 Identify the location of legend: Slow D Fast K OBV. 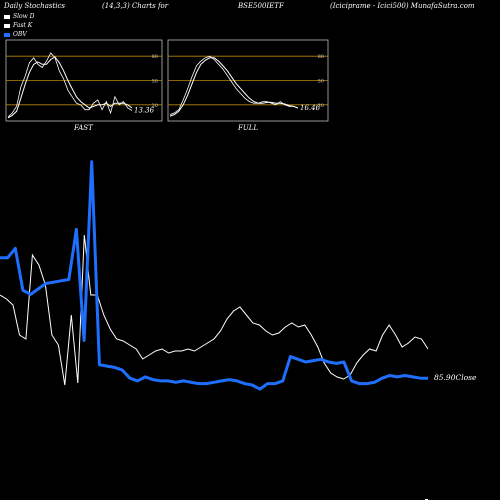
(19, 25).